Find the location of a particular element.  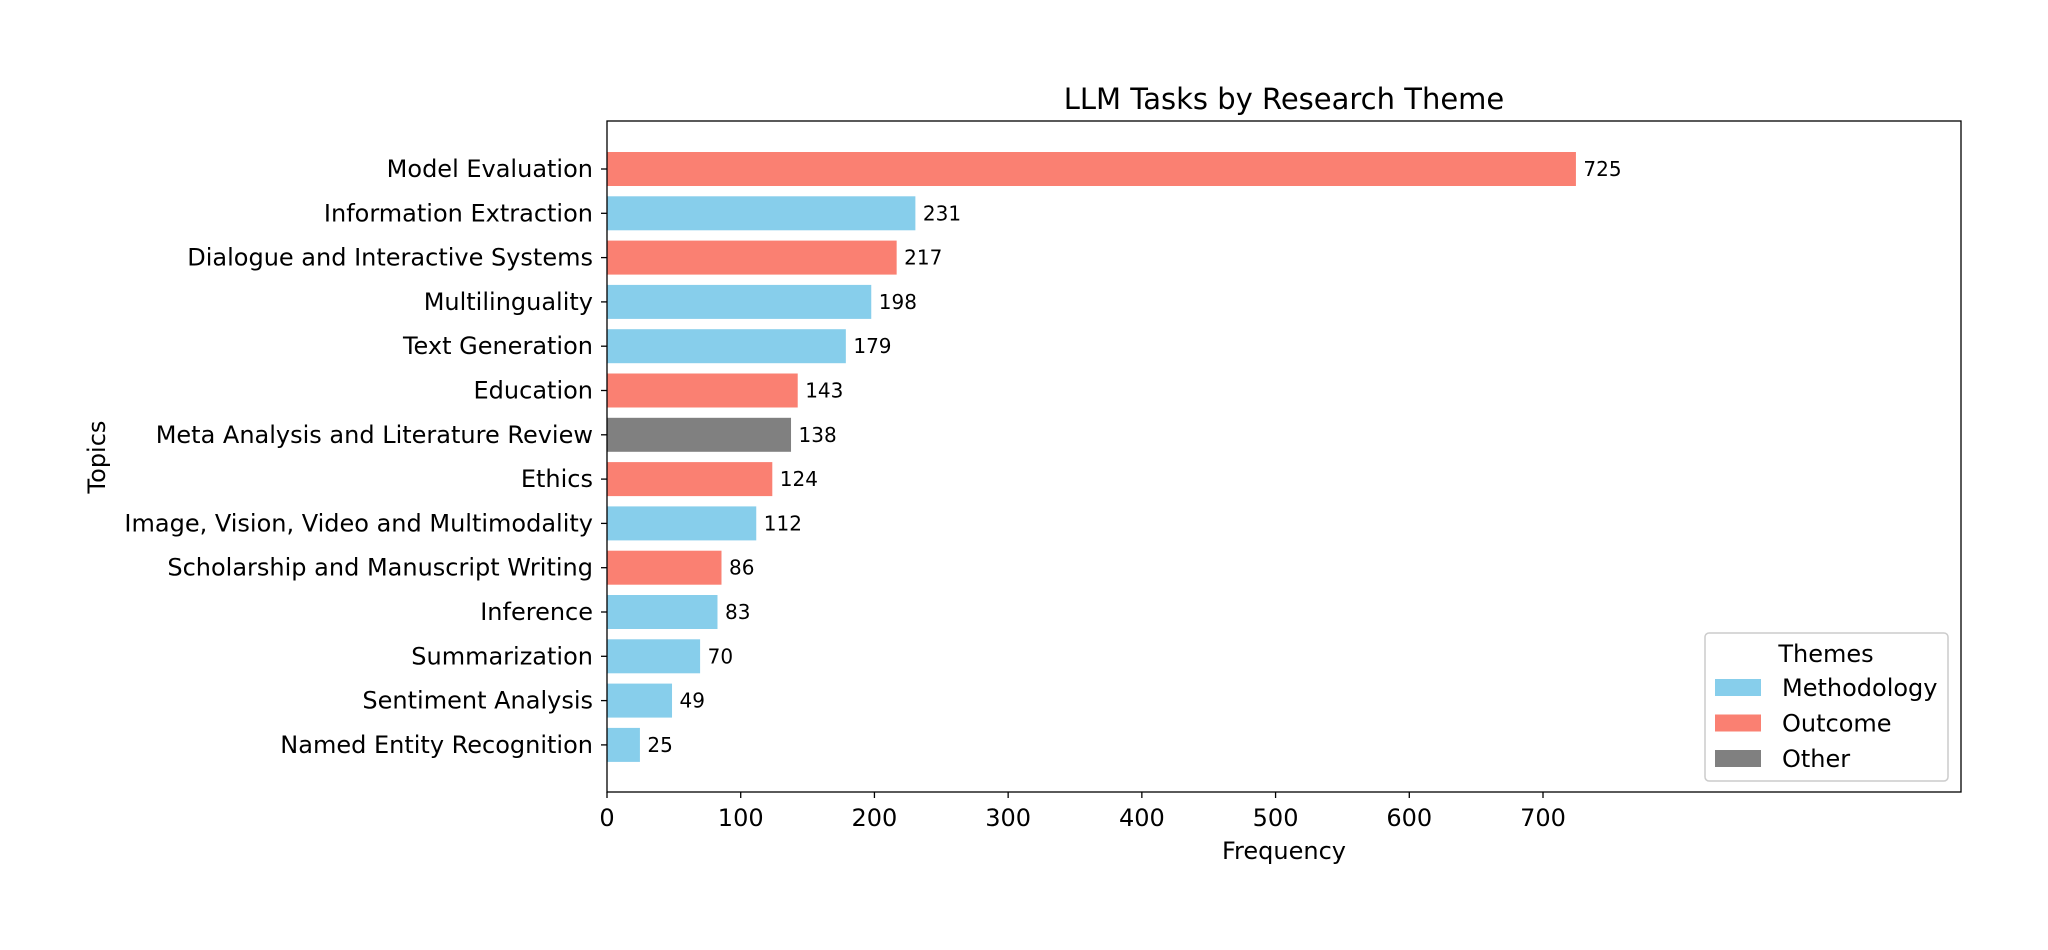

bar-value-label: 124 is located at coordinates (799, 479).